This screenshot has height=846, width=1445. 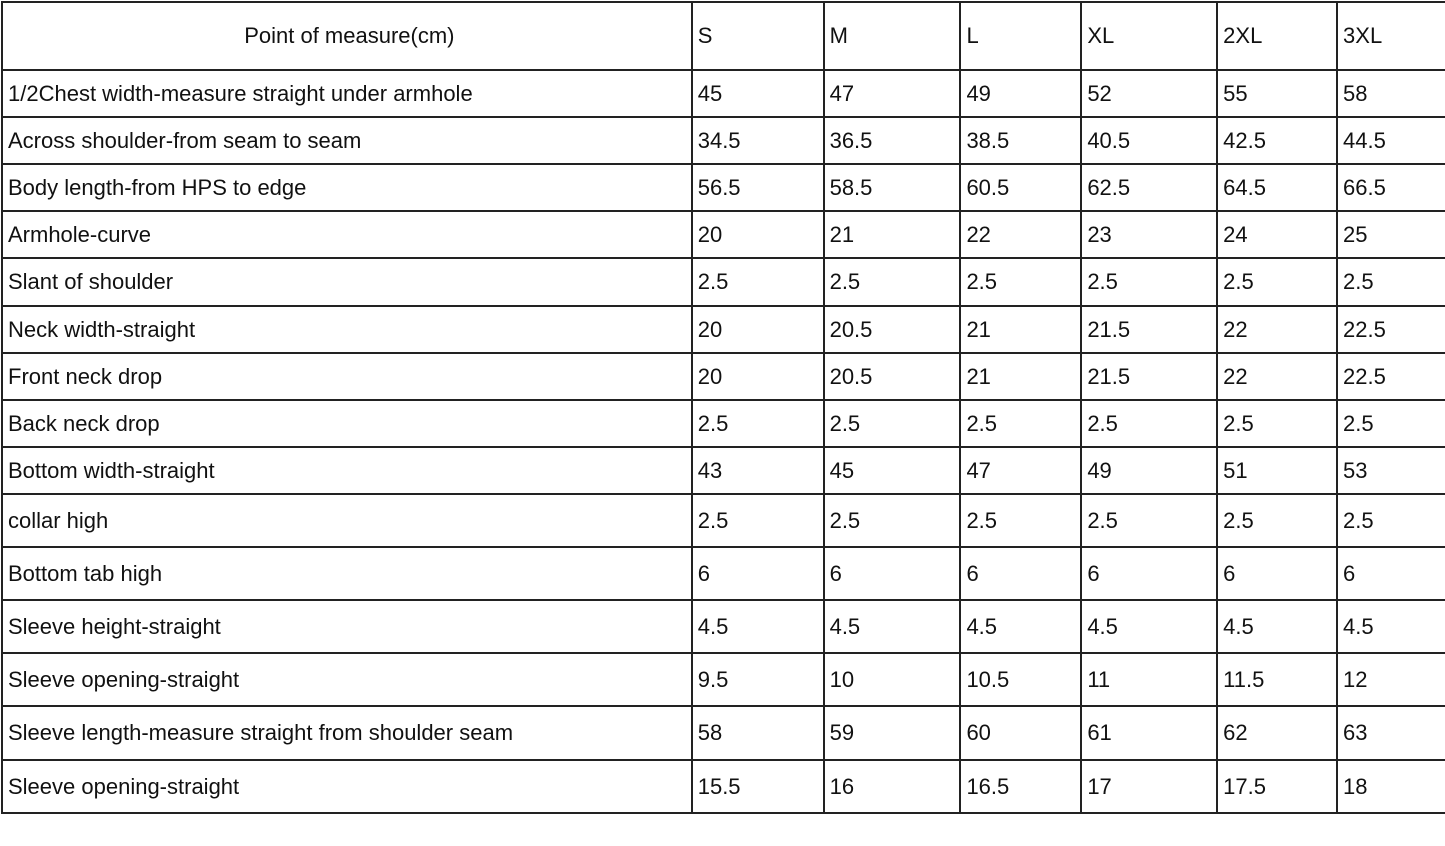 What do you see at coordinates (347, 140) in the screenshot?
I see `measure-label: Across shoulder-from seam to seam` at bounding box center [347, 140].